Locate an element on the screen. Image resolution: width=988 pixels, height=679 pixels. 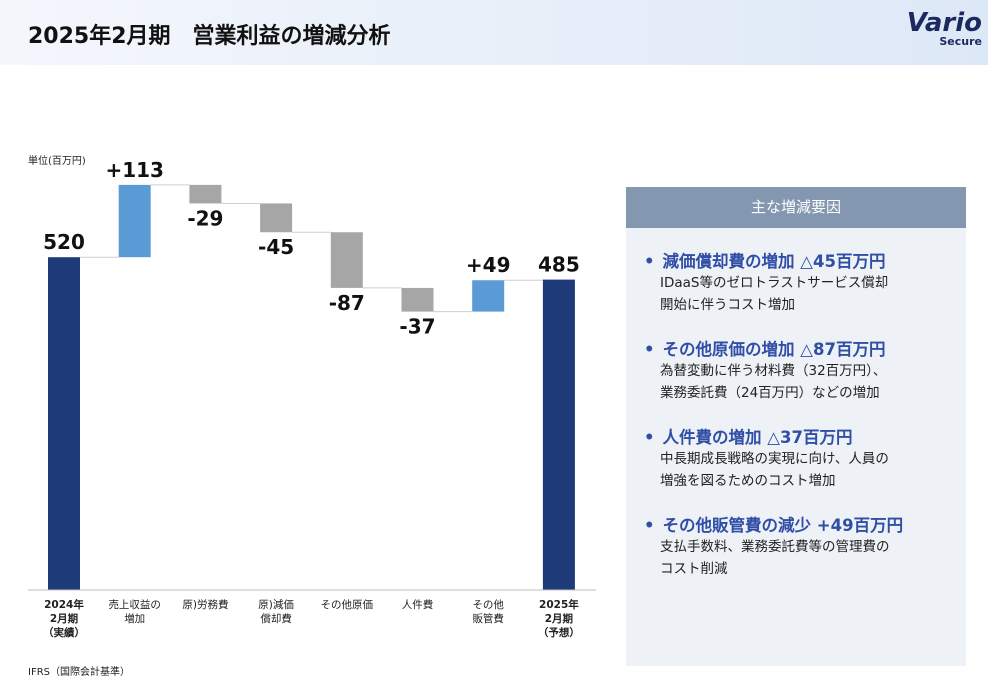
x-tick-label: その他原価 is located at coordinates (347, 604).